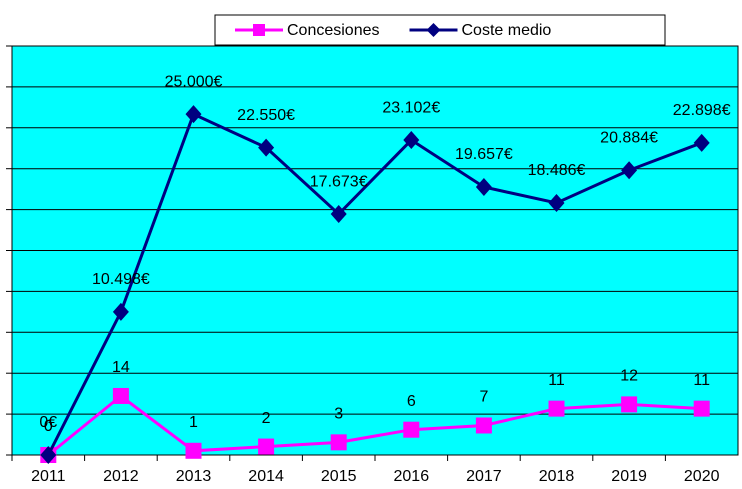 This screenshot has width=742, height=489. I want to click on x-tick-label: 2019, so click(629, 476).